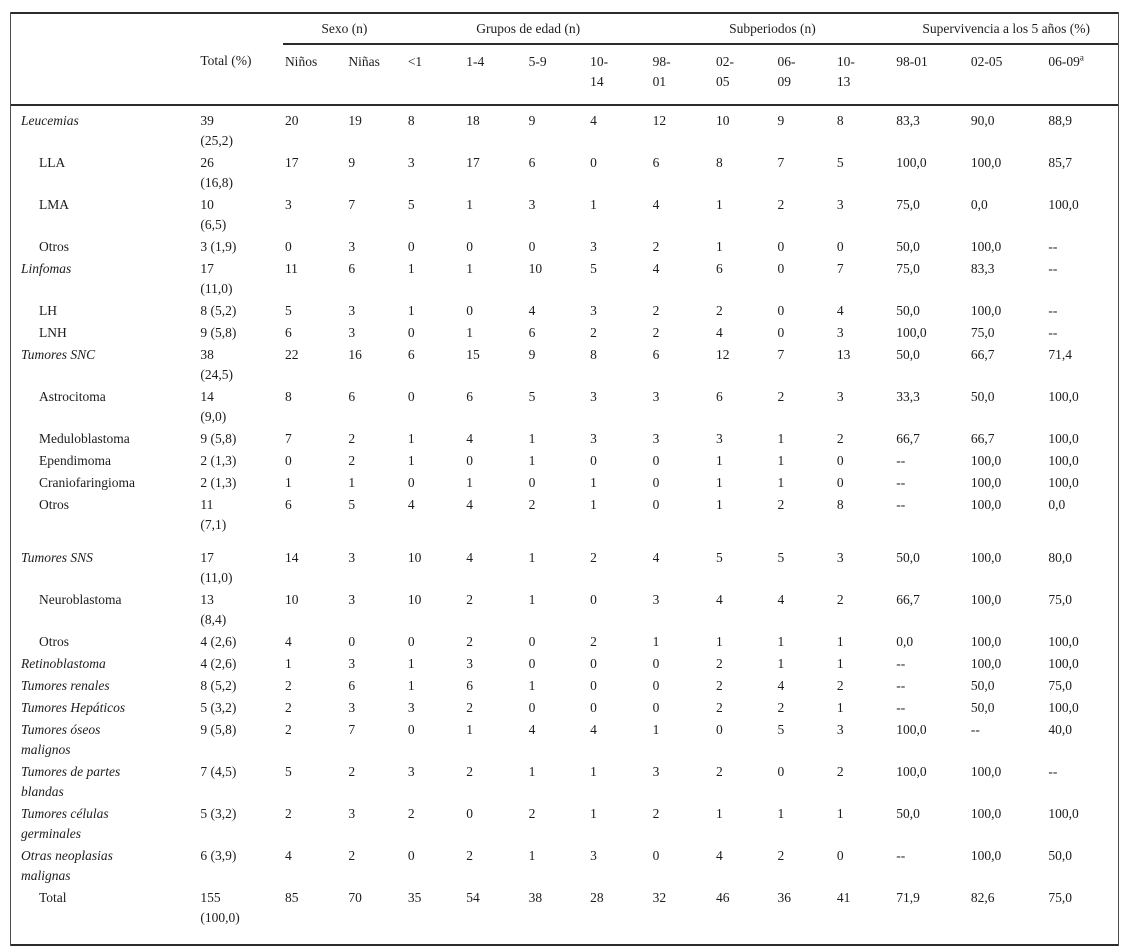 The width and height of the screenshot is (1130, 946). I want to click on cell: 83,3, so click(908, 120).